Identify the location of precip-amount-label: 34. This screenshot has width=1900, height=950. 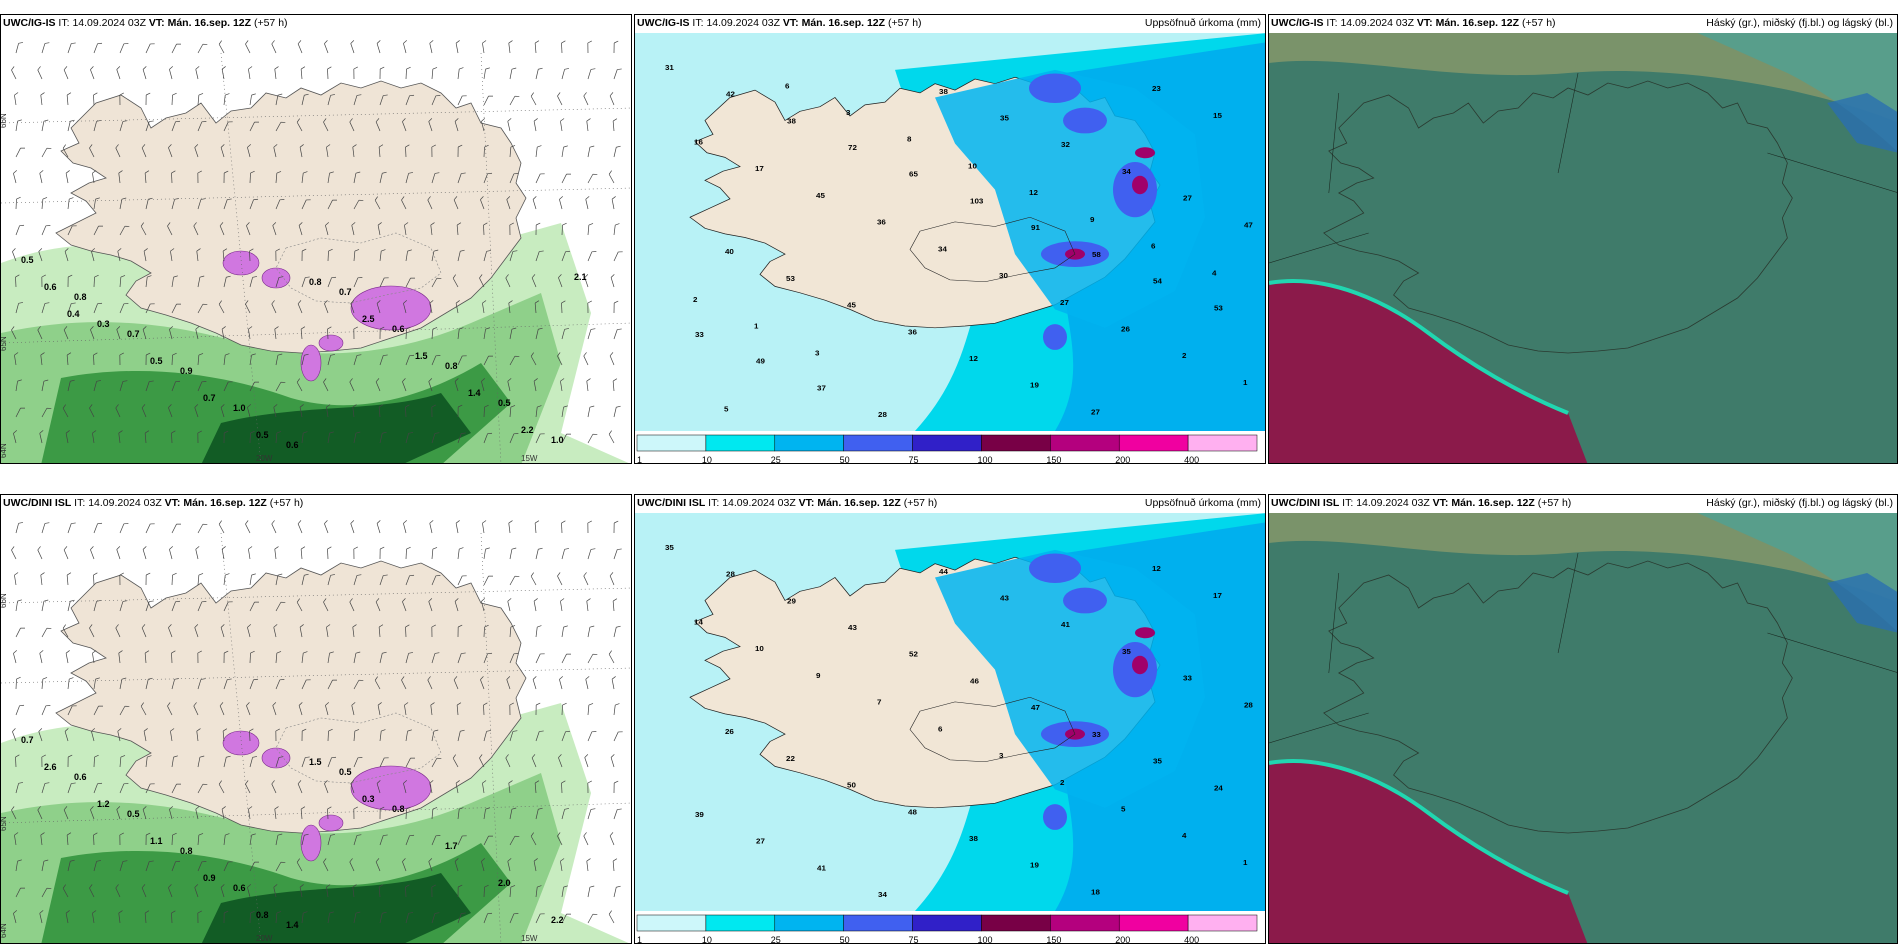
(883, 894).